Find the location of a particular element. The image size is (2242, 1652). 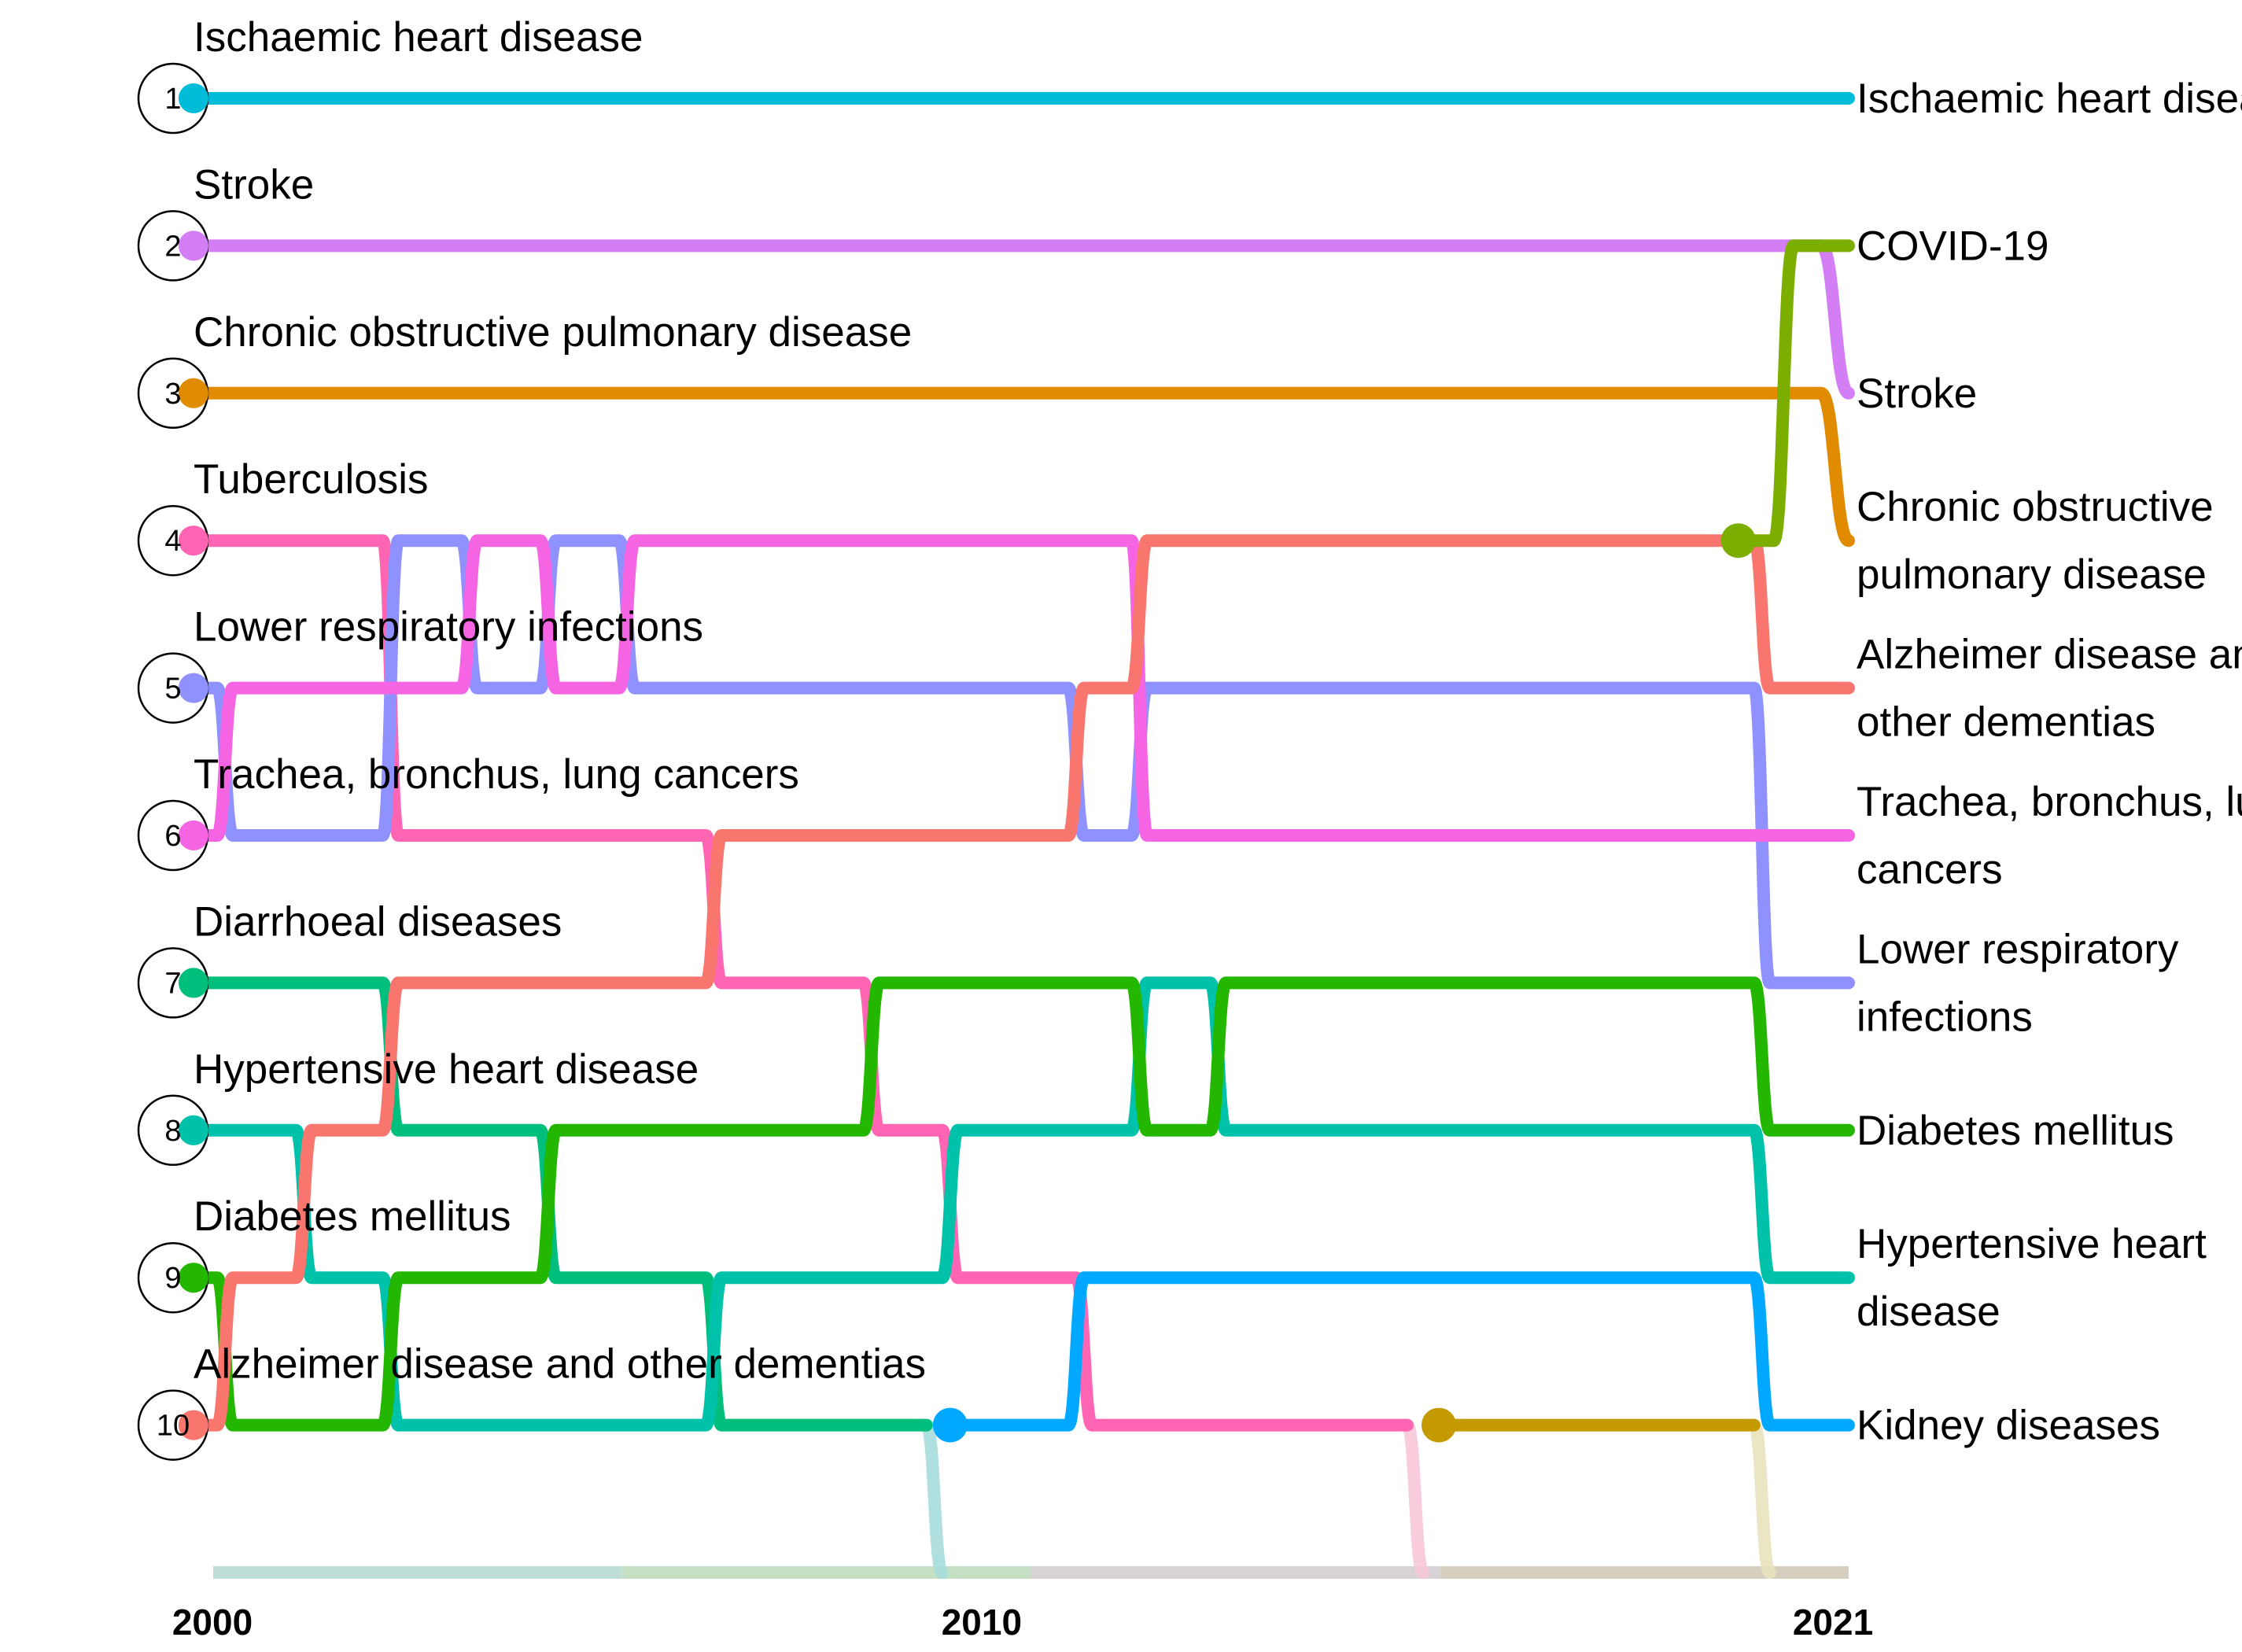

end-label: Chronic obstructive is located at coordinates (2035, 507).